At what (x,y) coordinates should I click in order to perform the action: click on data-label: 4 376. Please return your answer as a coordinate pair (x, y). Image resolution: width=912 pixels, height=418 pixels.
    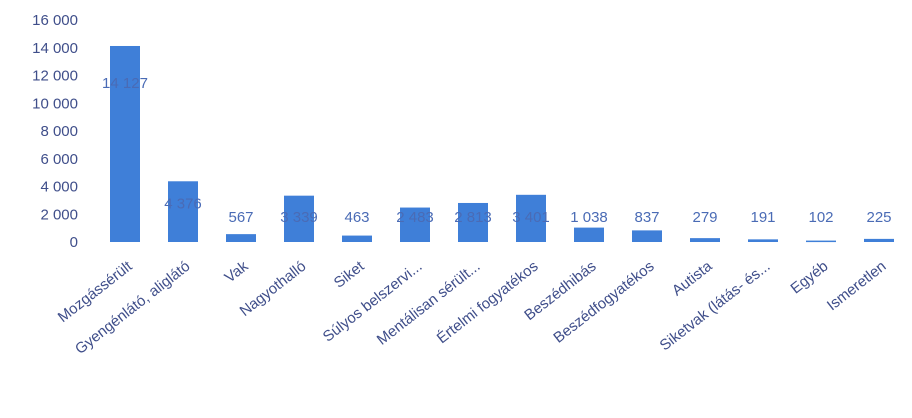
    Looking at the image, I should click on (183, 203).